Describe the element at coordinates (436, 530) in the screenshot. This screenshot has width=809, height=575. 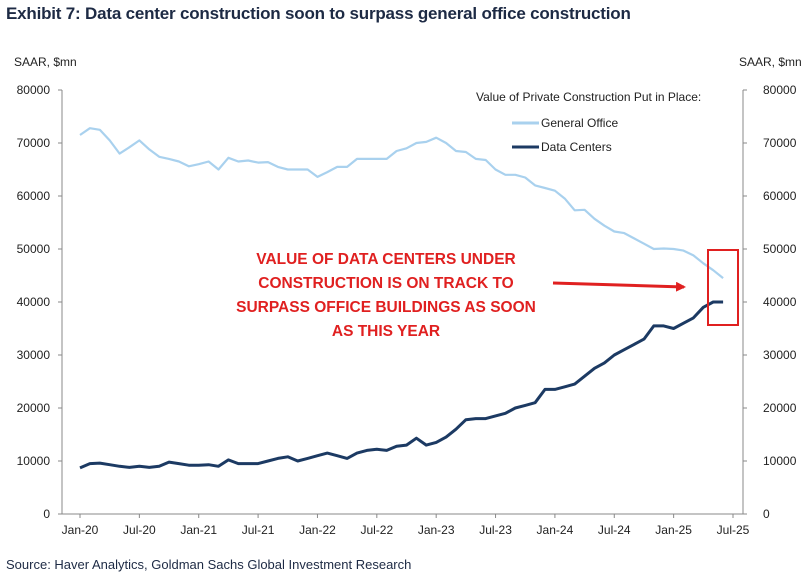
I see `x-tick-label: Jan-23` at that location.